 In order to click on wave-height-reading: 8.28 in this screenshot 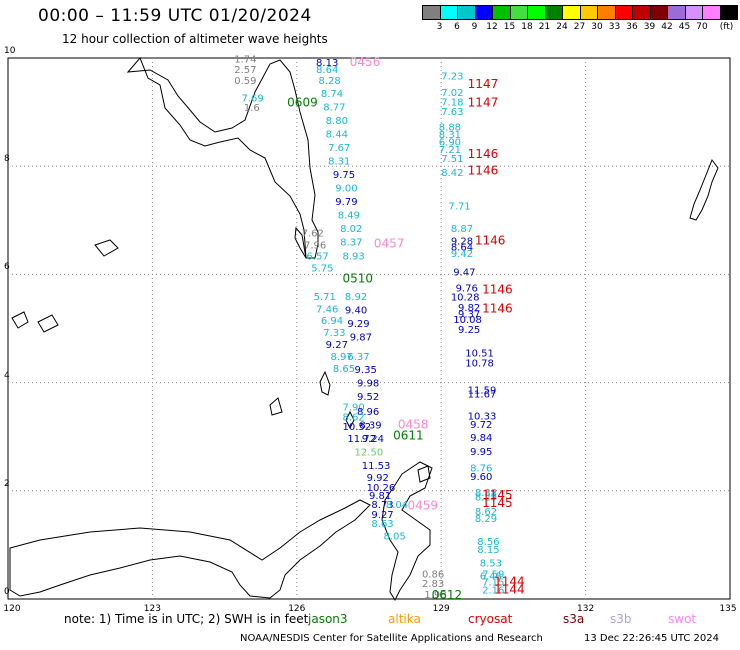, I will do `click(329, 81)`.